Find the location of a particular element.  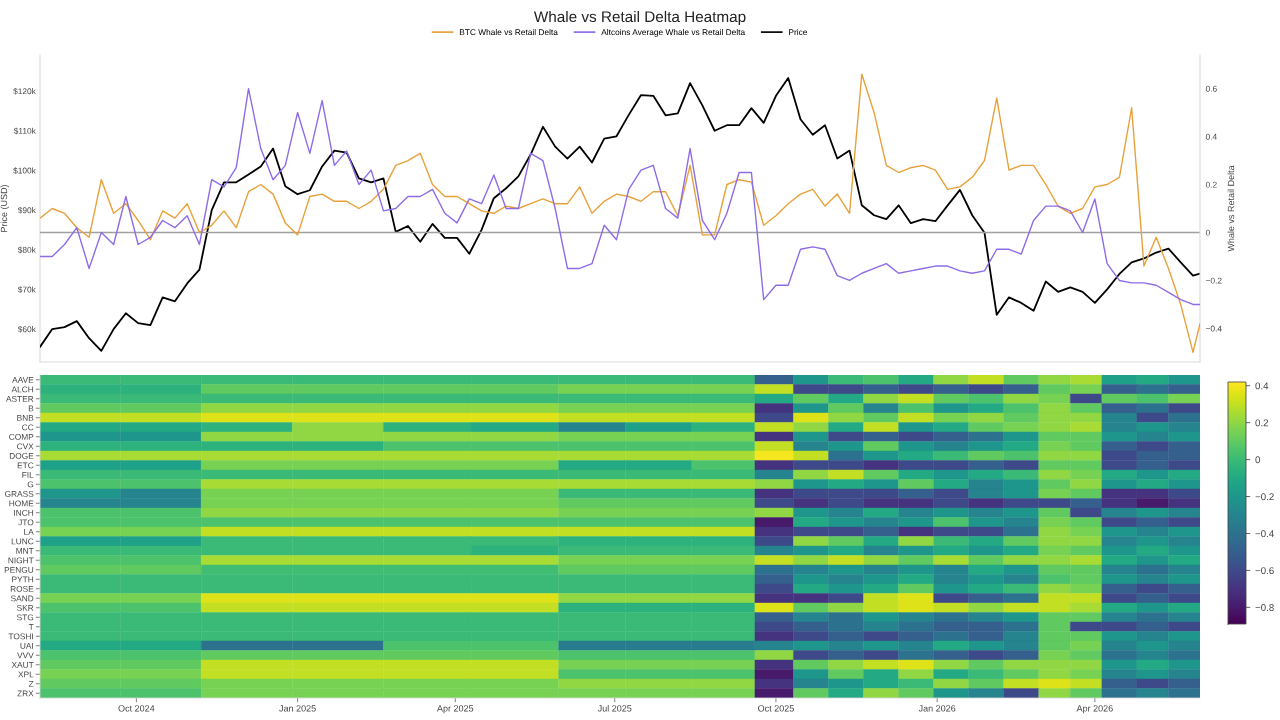

y-tick-label: XPL is located at coordinates (26, 674).